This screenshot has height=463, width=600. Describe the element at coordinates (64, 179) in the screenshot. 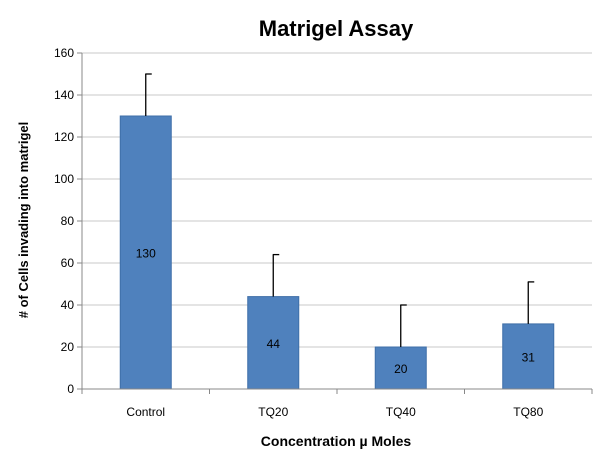

I see `y-tick-label: 100` at that location.